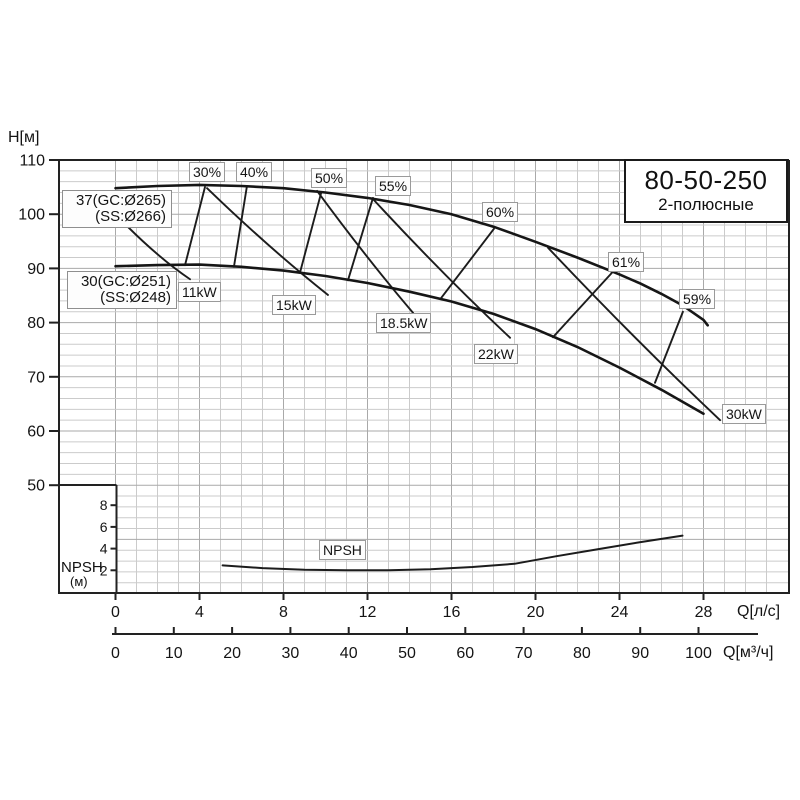 The height and width of the screenshot is (800, 800). Describe the element at coordinates (467, 263) in the screenshot. I see `efficiency-line-60%` at that location.